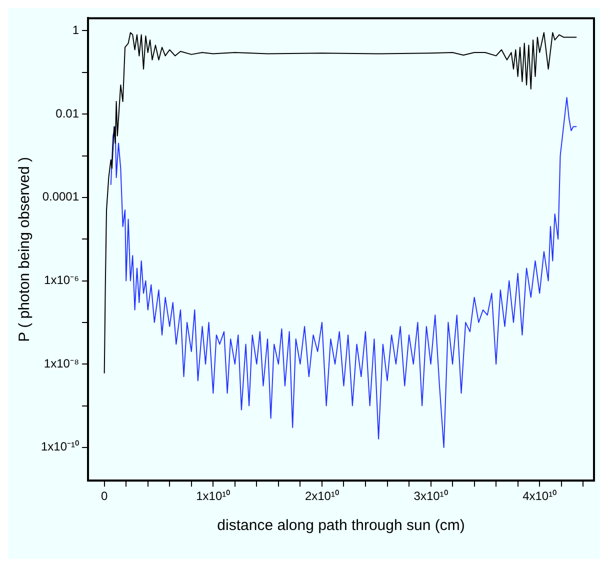 This screenshot has width=608, height=567. Describe the element at coordinates (60, 447) in the screenshot. I see `y-tick-label: 1x10⁻¹⁰` at that location.